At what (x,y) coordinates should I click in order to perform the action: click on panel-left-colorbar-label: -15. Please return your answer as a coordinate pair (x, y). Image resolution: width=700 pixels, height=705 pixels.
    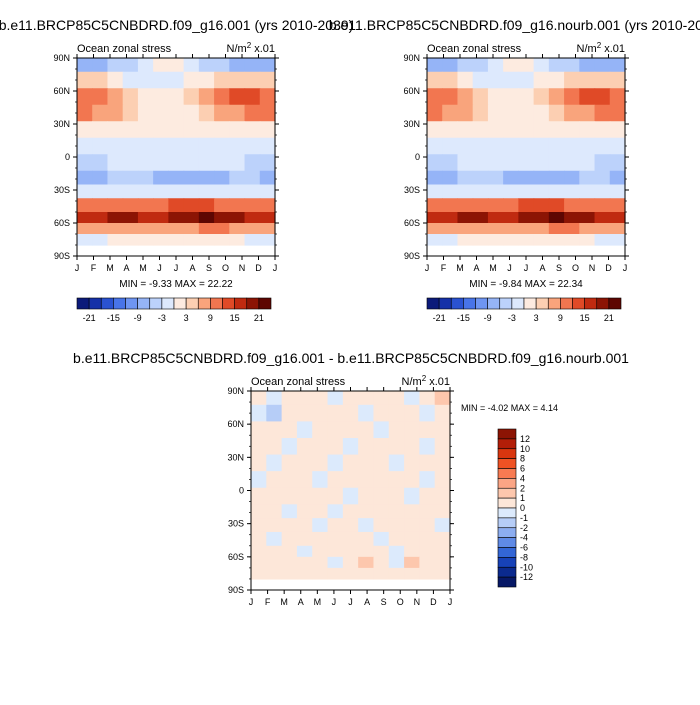
    Looking at the image, I should click on (113, 318).